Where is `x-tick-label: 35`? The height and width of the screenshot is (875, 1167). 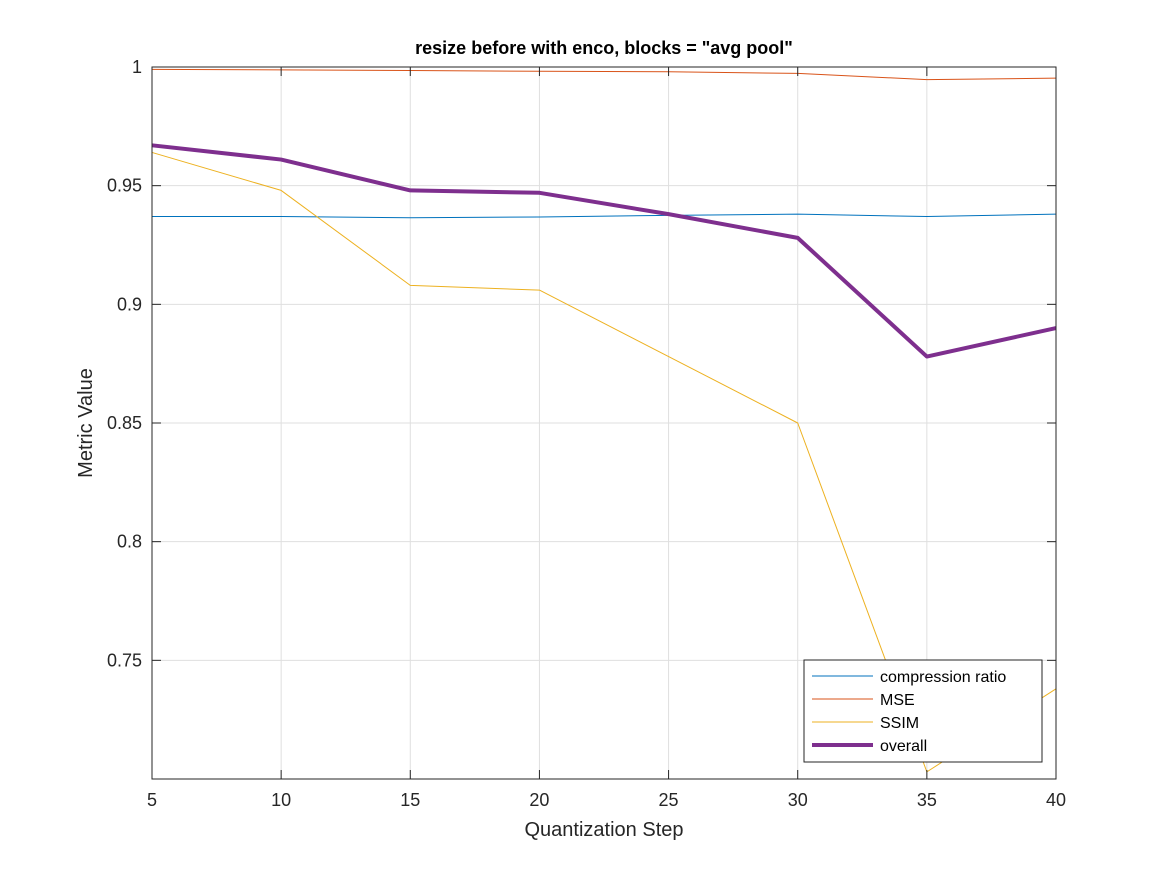
x-tick-label: 35 is located at coordinates (927, 800).